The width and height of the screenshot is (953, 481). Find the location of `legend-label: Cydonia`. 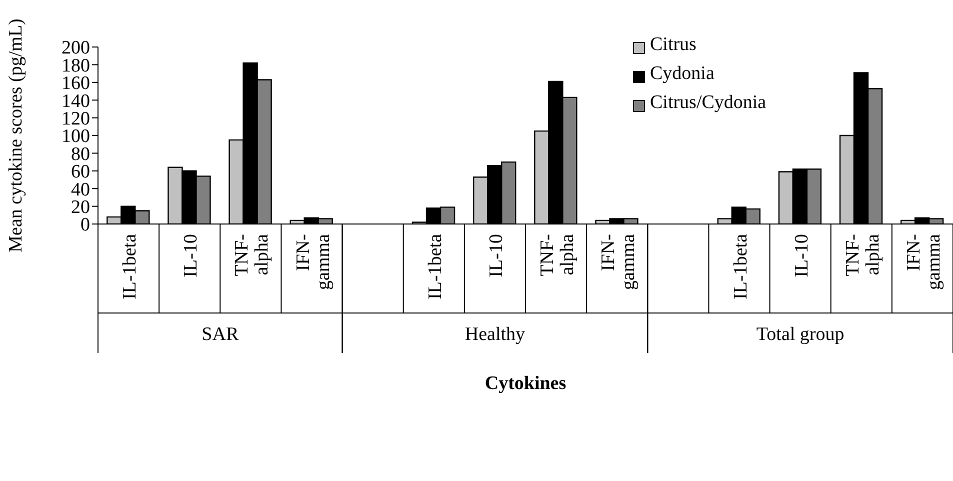

legend-label: Cydonia is located at coordinates (682, 74).